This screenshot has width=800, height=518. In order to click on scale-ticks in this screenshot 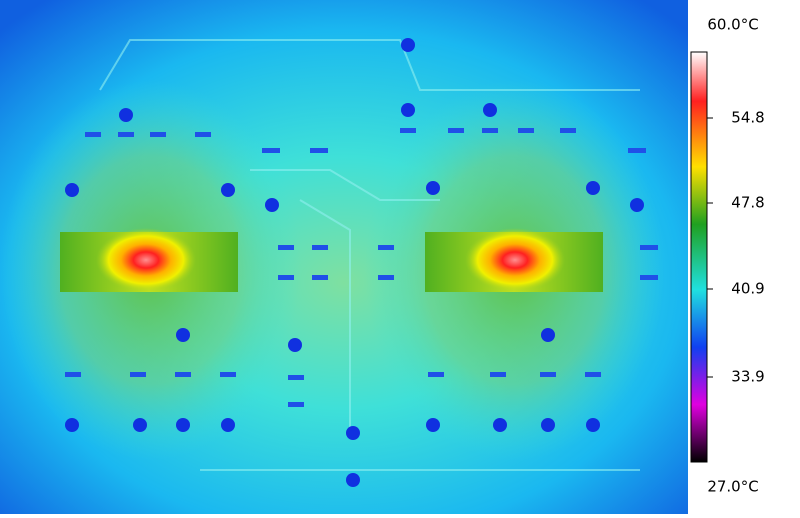, I will do `click(710, 247)`.